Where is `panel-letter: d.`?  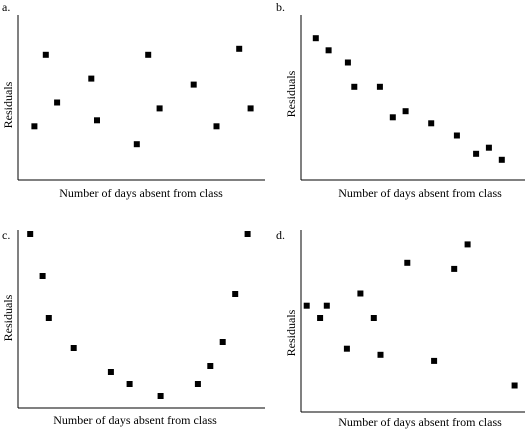 panel-letter: d. is located at coordinates (280, 235).